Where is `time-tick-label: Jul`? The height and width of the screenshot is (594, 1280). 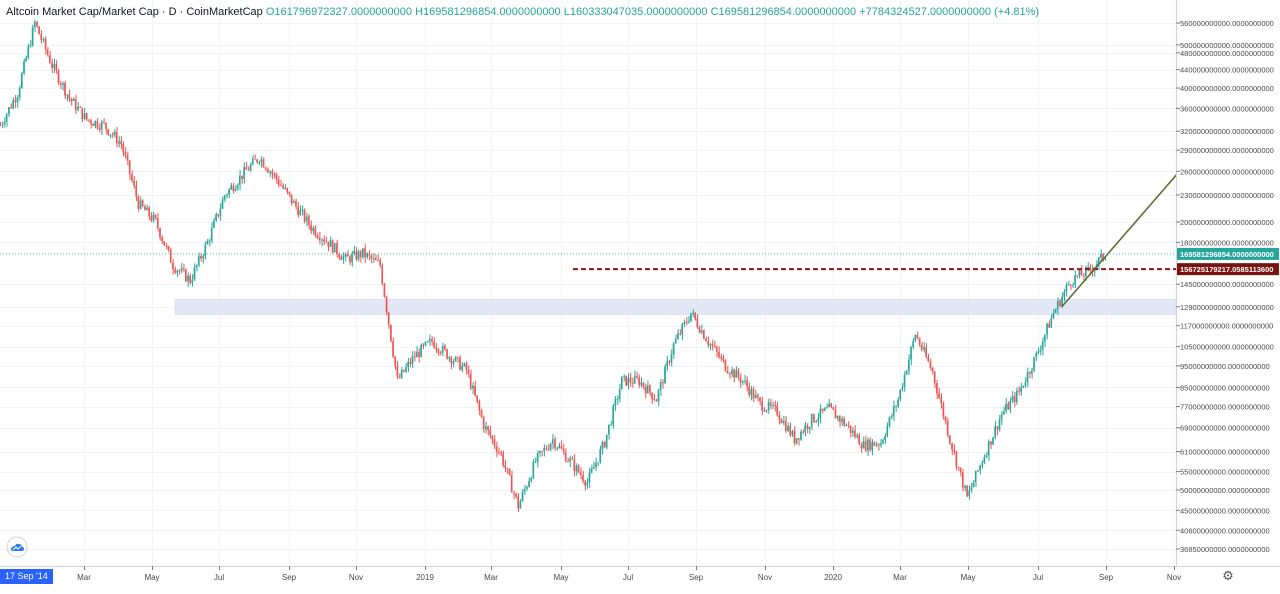
time-tick-label: Jul is located at coordinates (1038, 577).